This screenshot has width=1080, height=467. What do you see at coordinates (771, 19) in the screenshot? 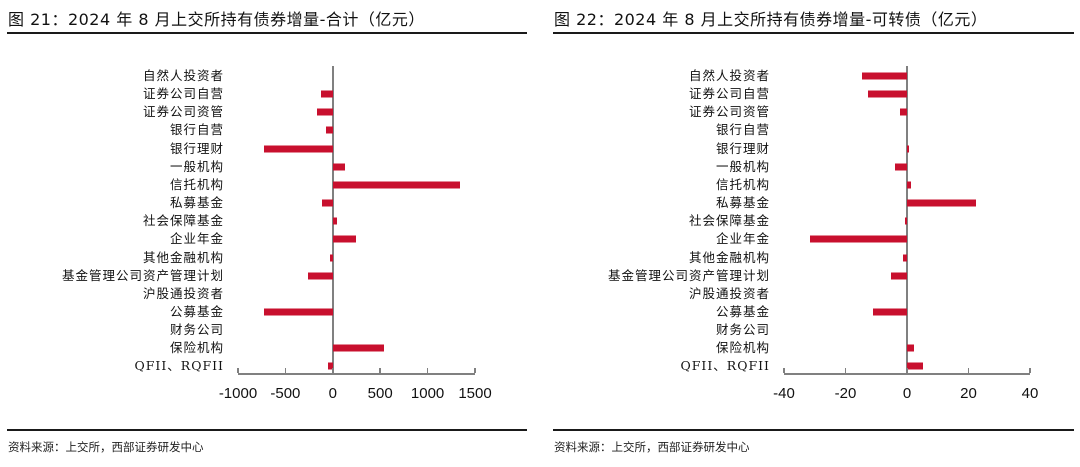
I see `chart-title: 图 22：2024 年 8 月上交所持有债券增量-可转债（亿元）` at bounding box center [771, 19].